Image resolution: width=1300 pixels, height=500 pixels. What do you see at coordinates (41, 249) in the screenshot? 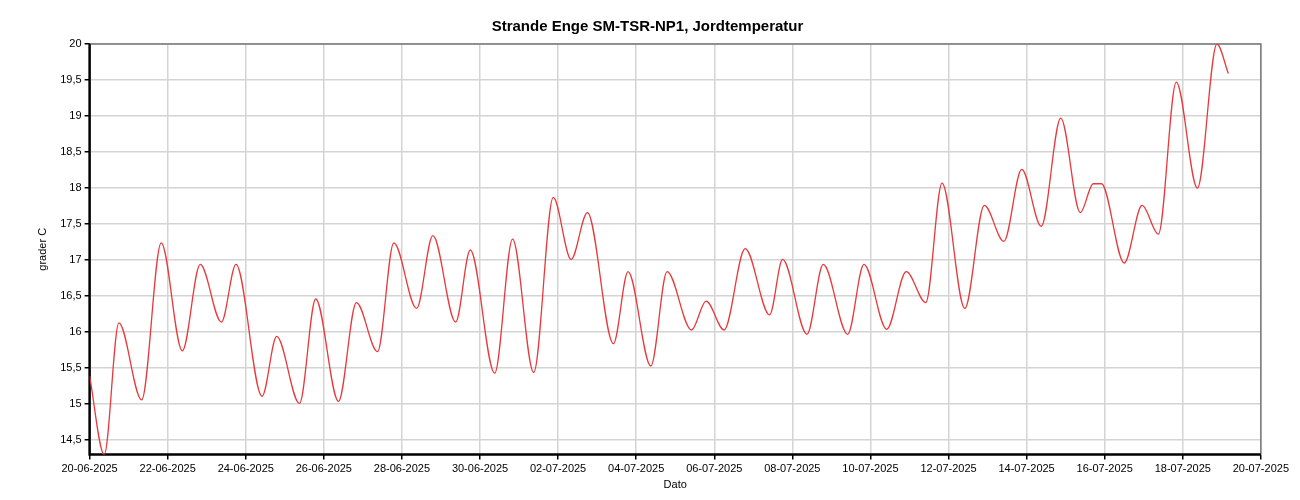
I see `y-axis-title: grader C` at bounding box center [41, 249].